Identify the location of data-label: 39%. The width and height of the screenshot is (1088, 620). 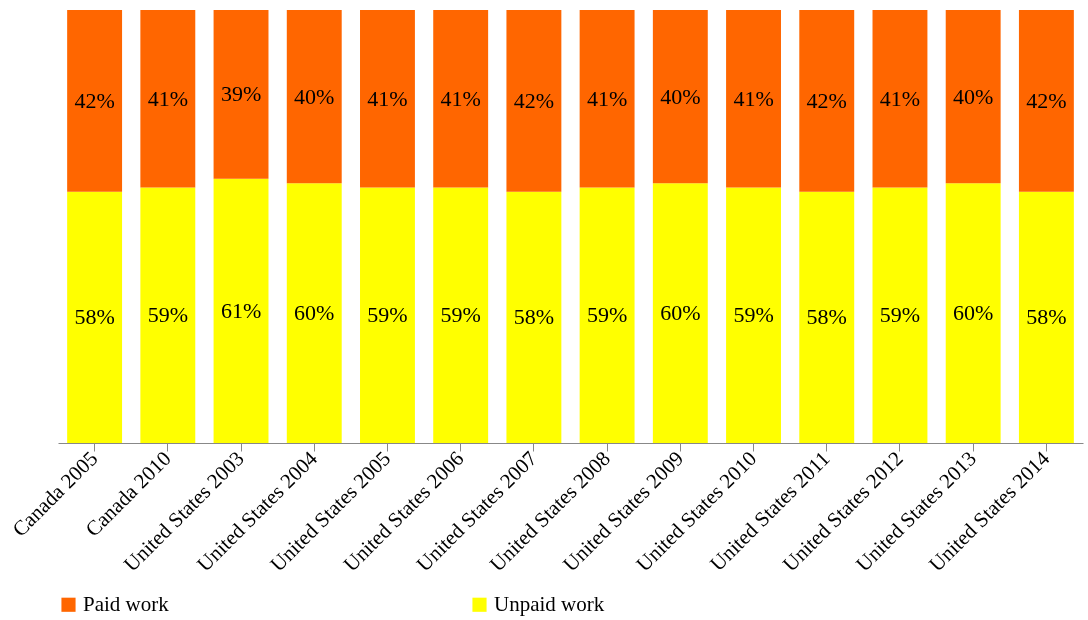
(241, 94).